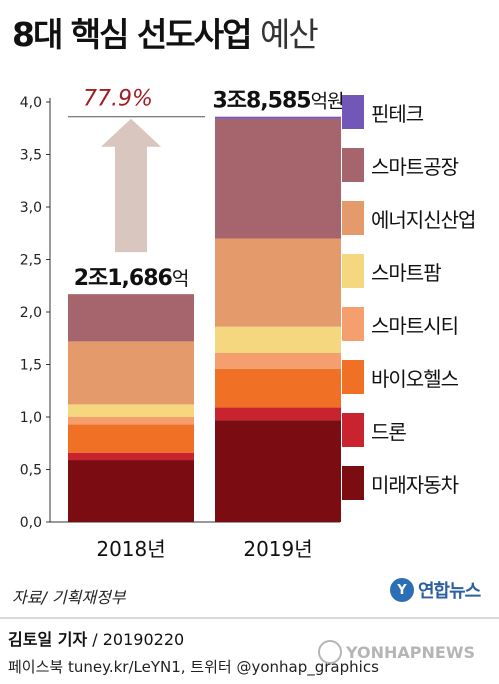  Describe the element at coordinates (249, 618) in the screenshot. I see `divider` at that location.